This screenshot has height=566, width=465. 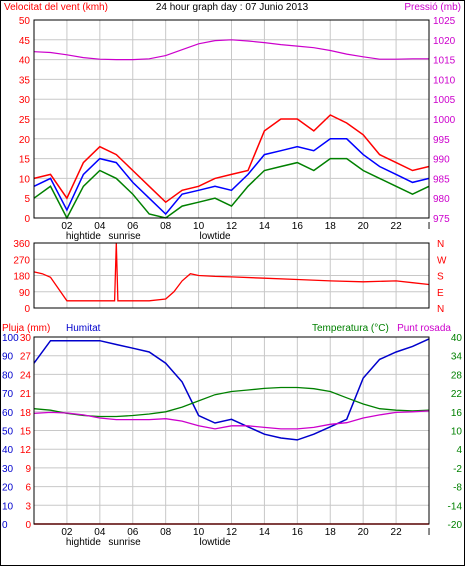 What do you see at coordinates (444, 41) in the screenshot?
I see `pressure-y-tick-label: 1020` at bounding box center [444, 41].